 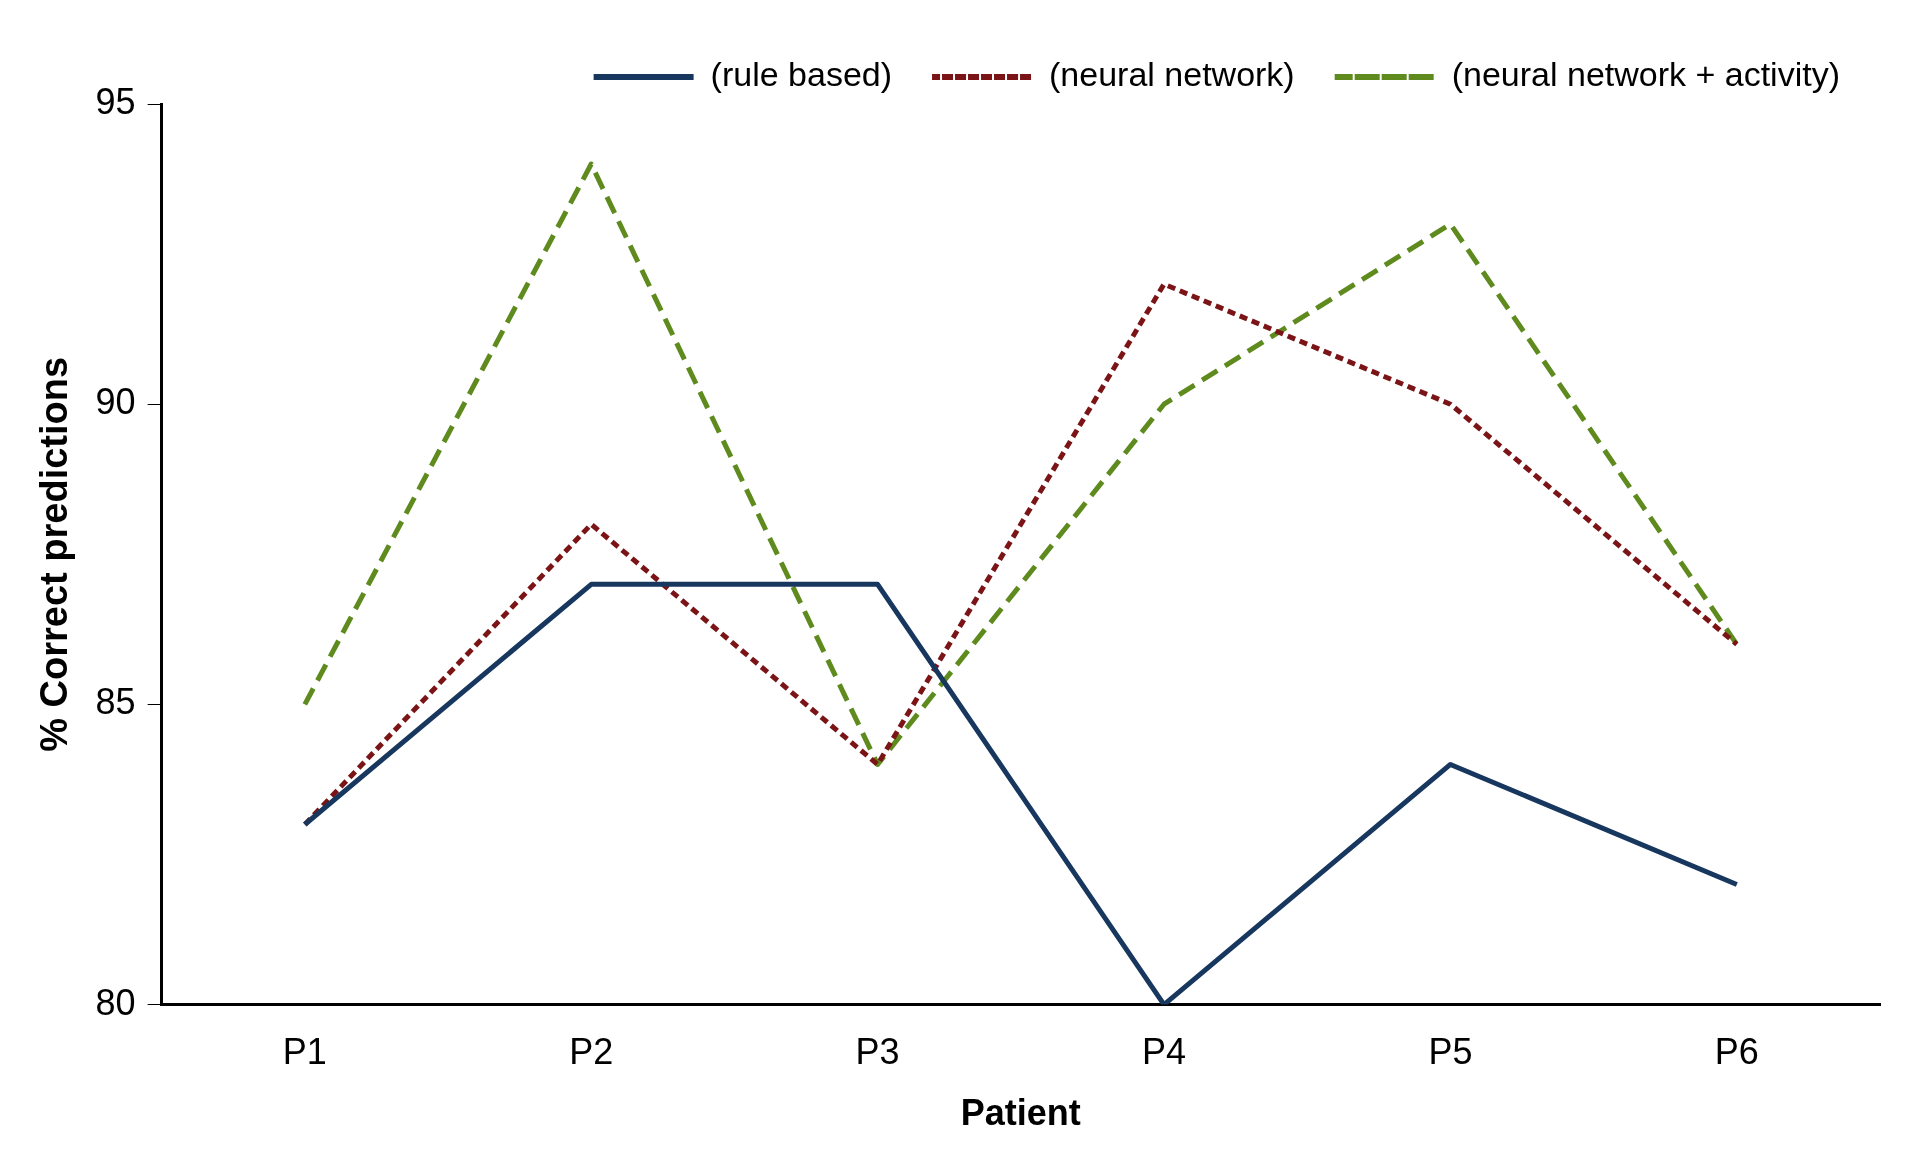 What do you see at coordinates (877, 1052) in the screenshot?
I see `x-tick-label: P3` at bounding box center [877, 1052].